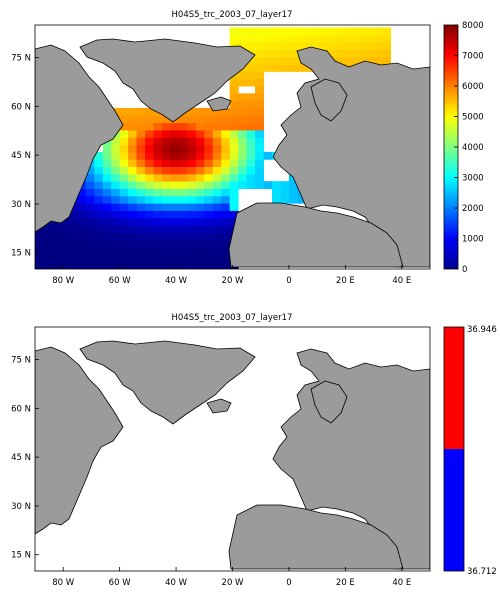  I want to click on top-x-tick-label: 20 W, so click(233, 281).